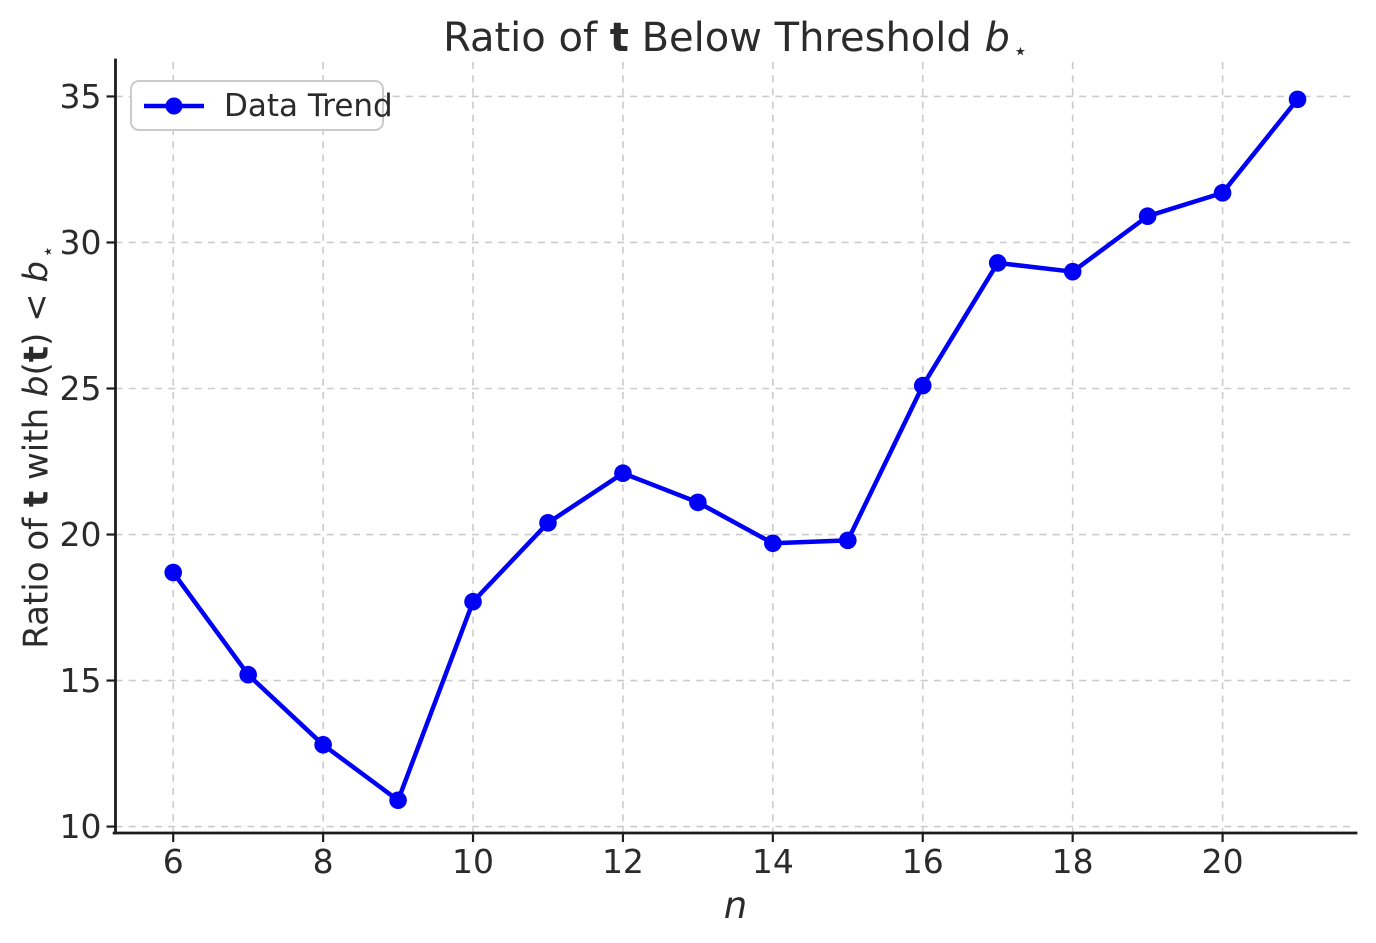 The image size is (1376, 943). I want to click on label-segment: (, so click(36, 369).